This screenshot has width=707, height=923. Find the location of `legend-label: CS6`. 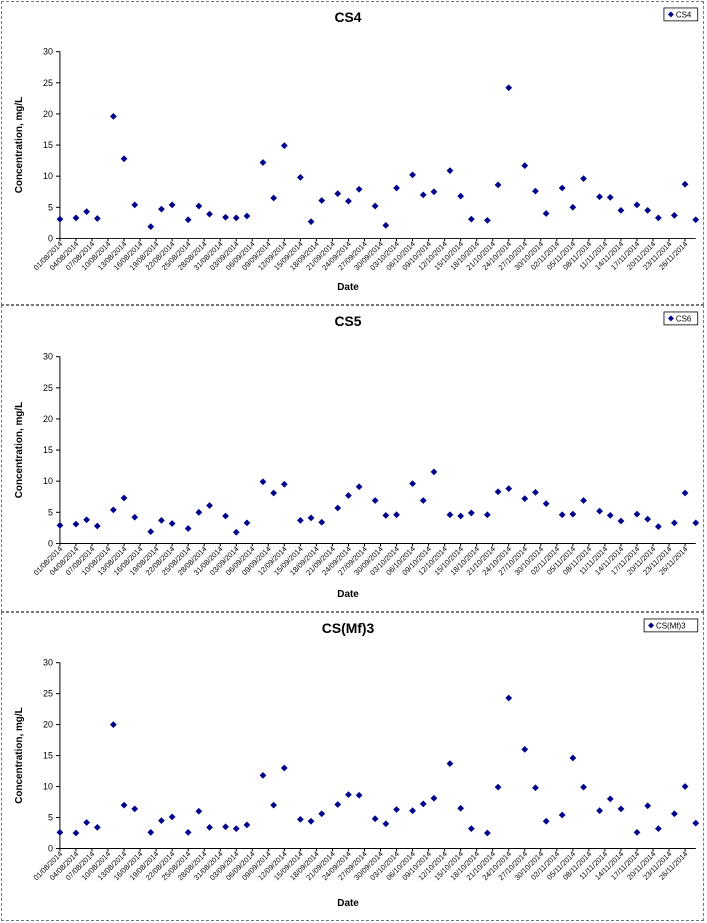

legend-label: CS6 is located at coordinates (684, 318).